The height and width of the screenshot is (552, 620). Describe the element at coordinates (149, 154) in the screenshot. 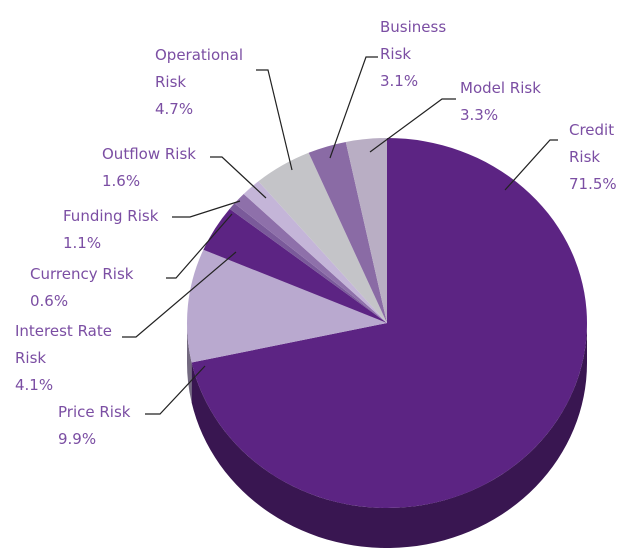

I see `slice-label: Outflow Risk` at that location.